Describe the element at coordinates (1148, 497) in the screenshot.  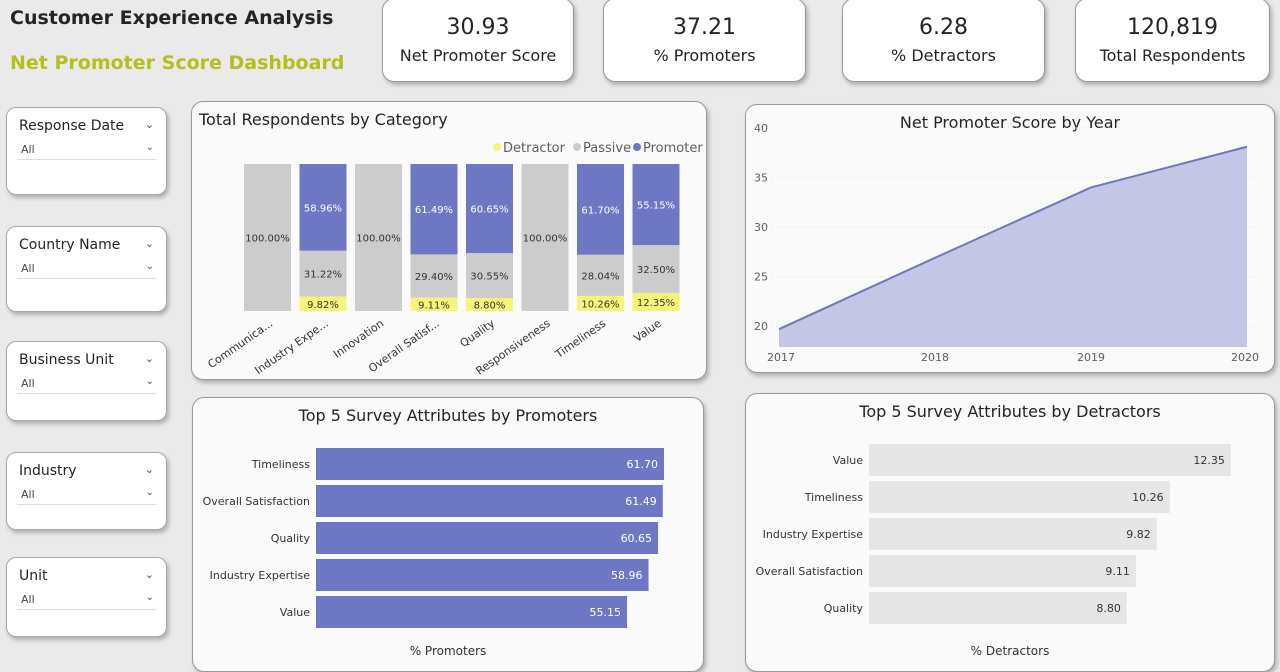
I see `data-label: 10.26` at that location.